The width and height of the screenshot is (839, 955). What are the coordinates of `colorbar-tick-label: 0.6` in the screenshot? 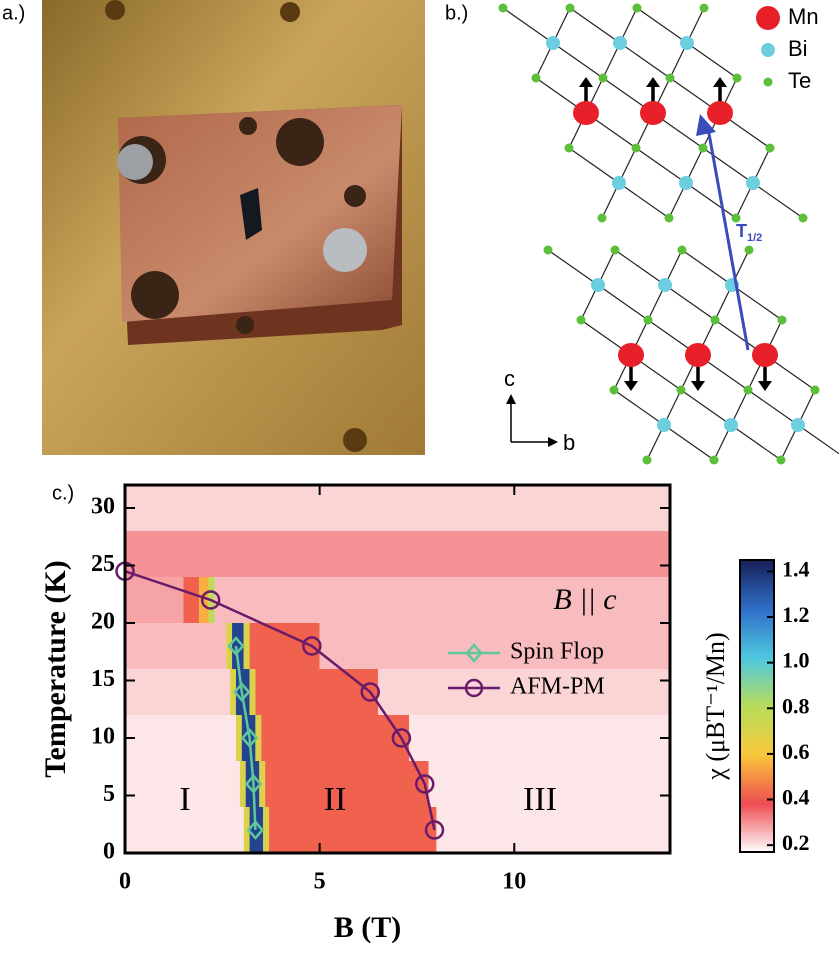 It's located at (796, 751).